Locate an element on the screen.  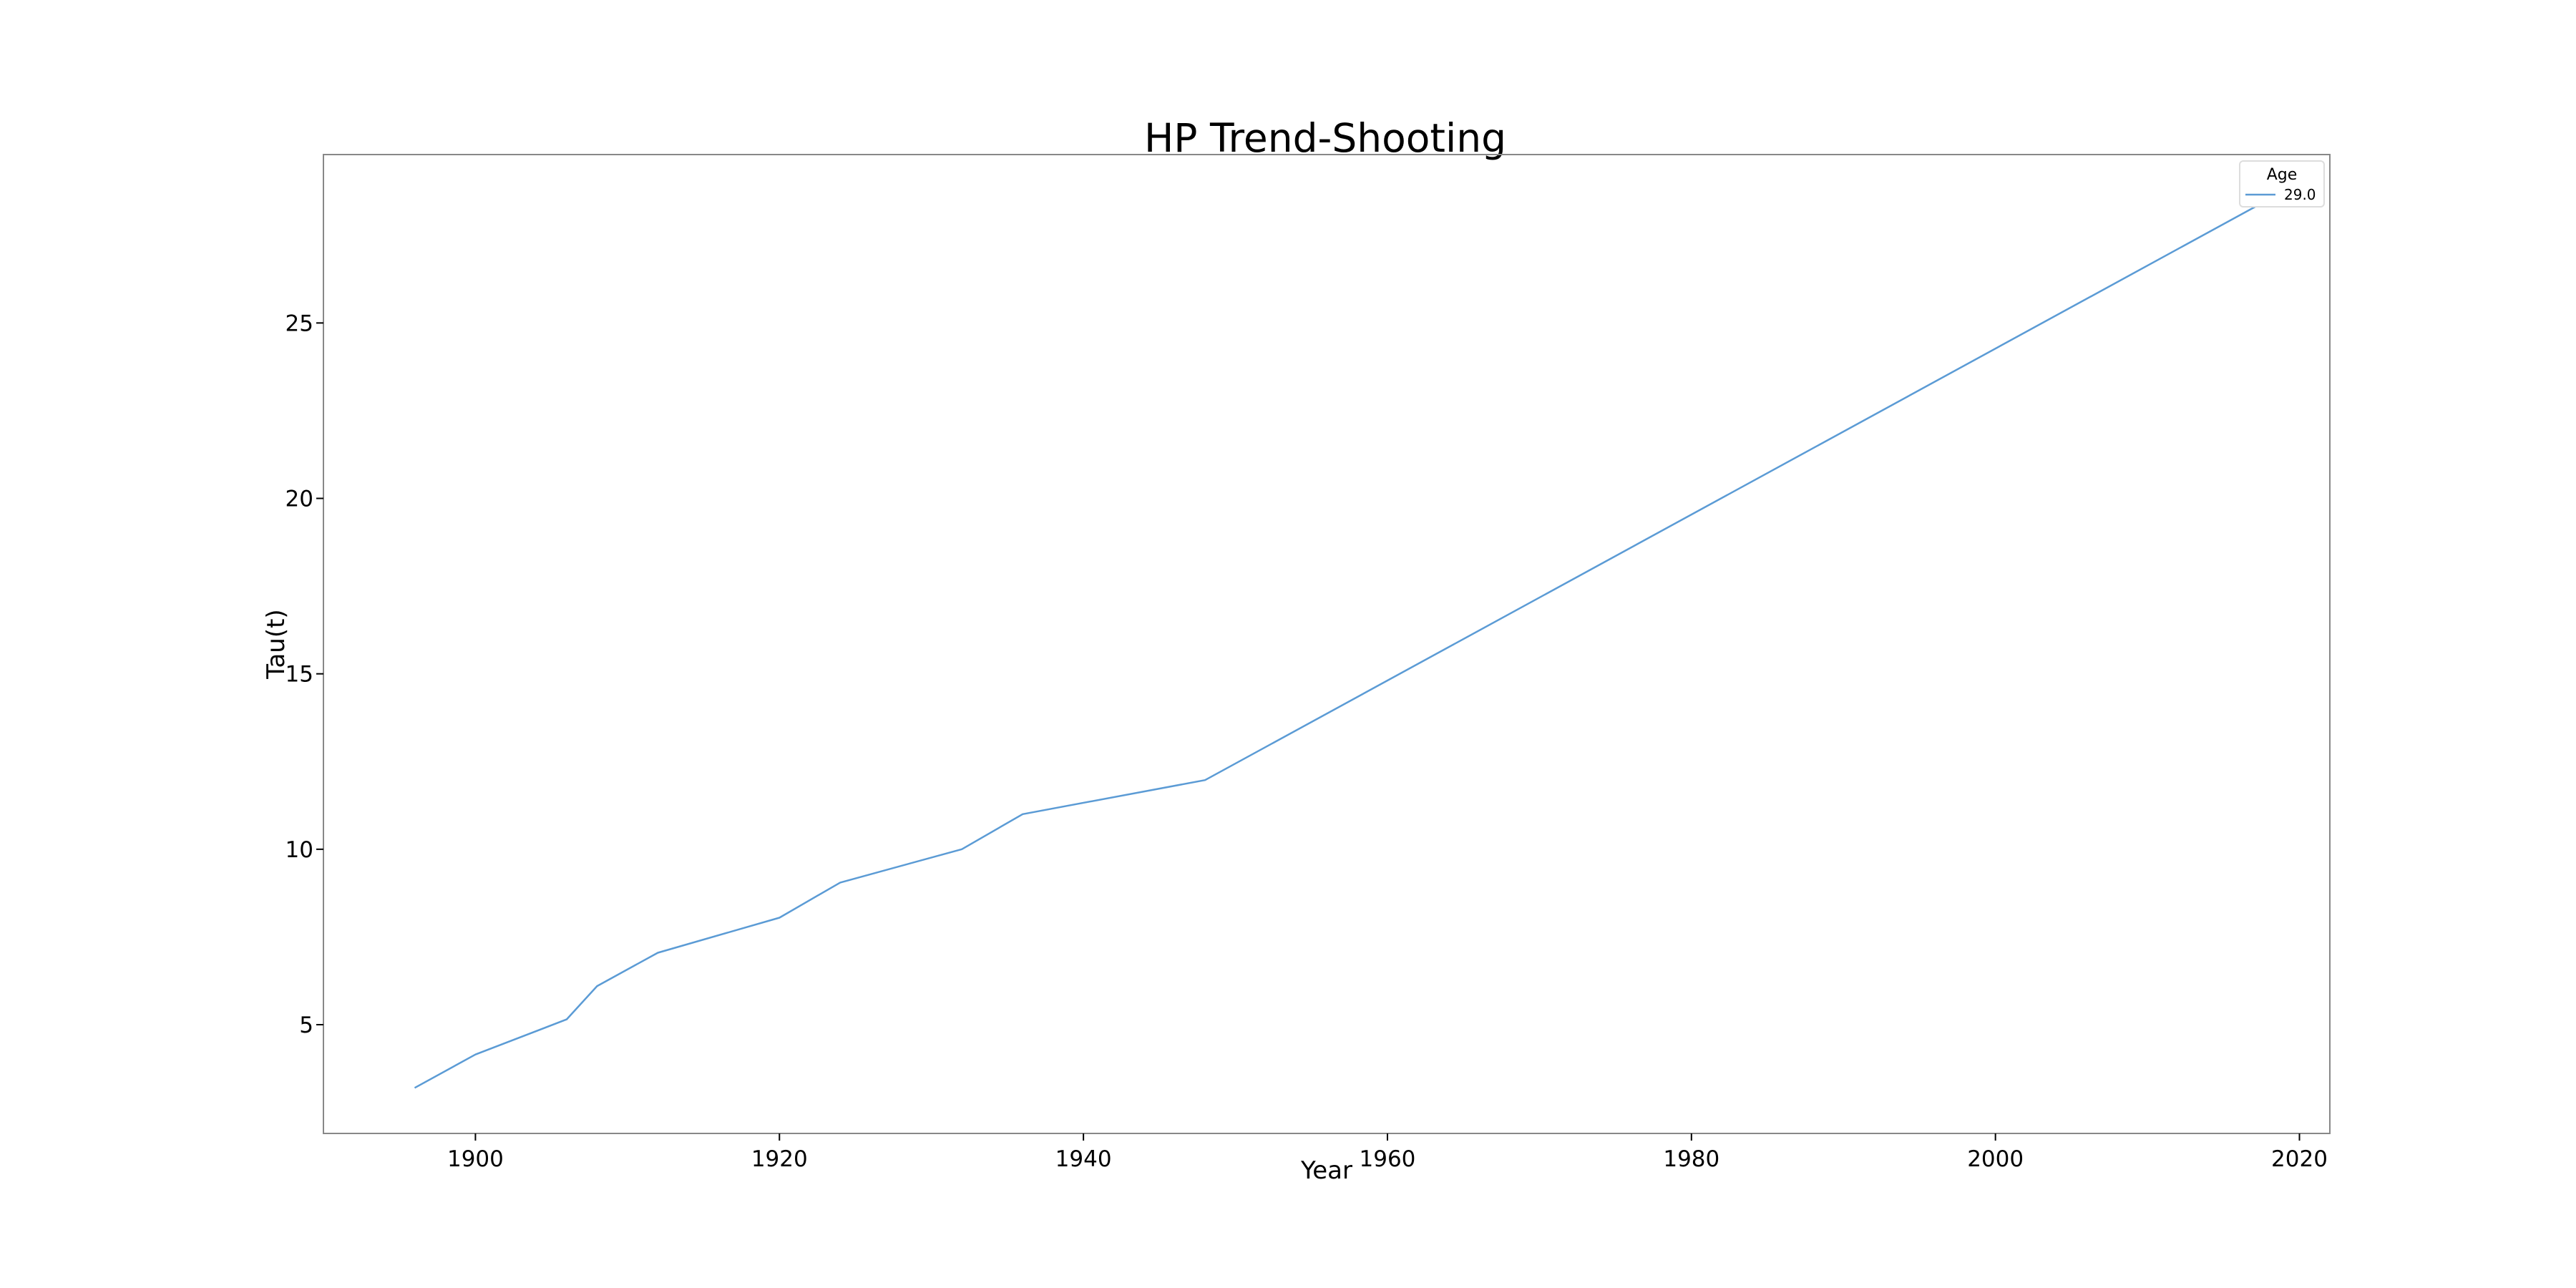
y-tick-label: 5 is located at coordinates (306, 1025).